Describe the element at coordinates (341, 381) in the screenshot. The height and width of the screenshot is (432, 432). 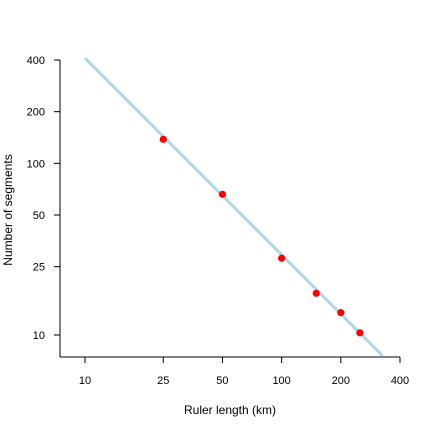
I see `x-tick-label: 200` at that location.